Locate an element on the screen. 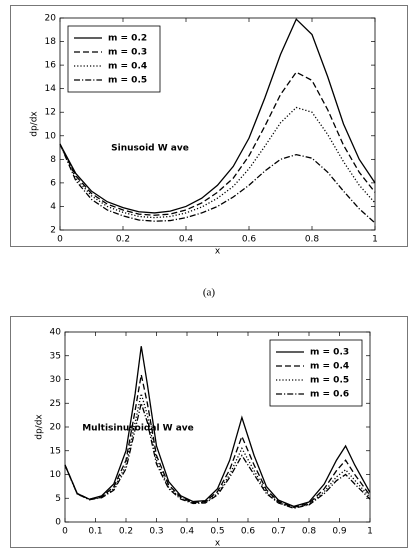  x-tick-label: 0.9 is located at coordinates (339, 532).